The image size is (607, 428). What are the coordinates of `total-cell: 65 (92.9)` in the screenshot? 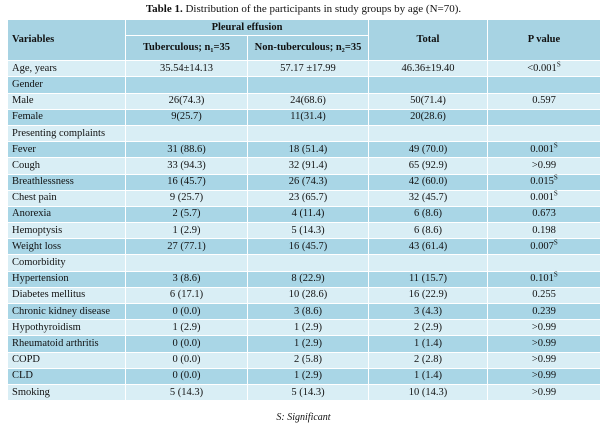 It's located at (428, 166).